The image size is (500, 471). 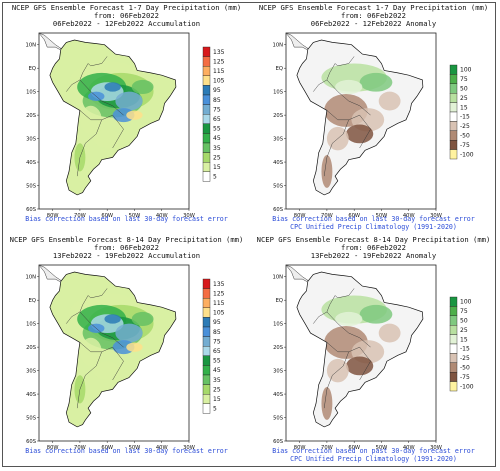 I want to click on panel-title-line3: 06Feb2022 - 12Feb2022 Anomaly, so click(x=373, y=23).